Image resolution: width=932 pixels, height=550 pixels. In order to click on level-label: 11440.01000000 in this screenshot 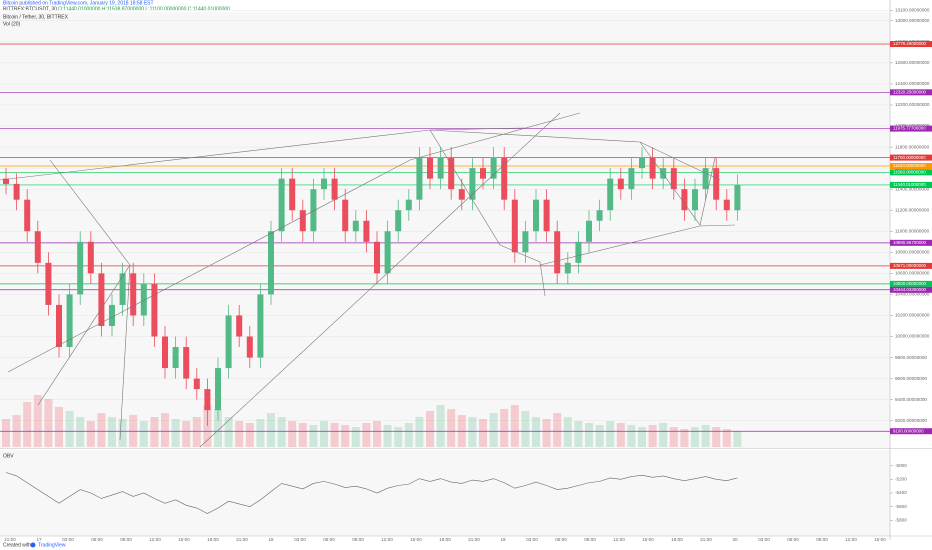, I will do `click(909, 184)`.